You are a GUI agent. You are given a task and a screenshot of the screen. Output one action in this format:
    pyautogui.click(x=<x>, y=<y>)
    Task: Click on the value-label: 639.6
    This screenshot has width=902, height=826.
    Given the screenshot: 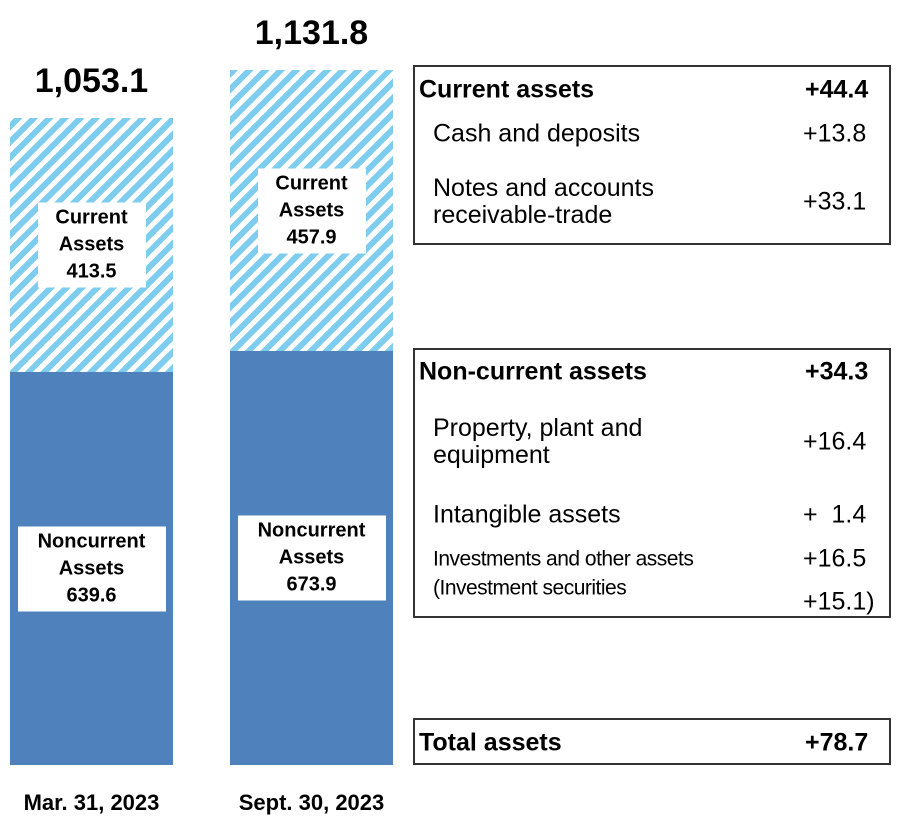 What is the action you would take?
    pyautogui.click(x=91, y=595)
    